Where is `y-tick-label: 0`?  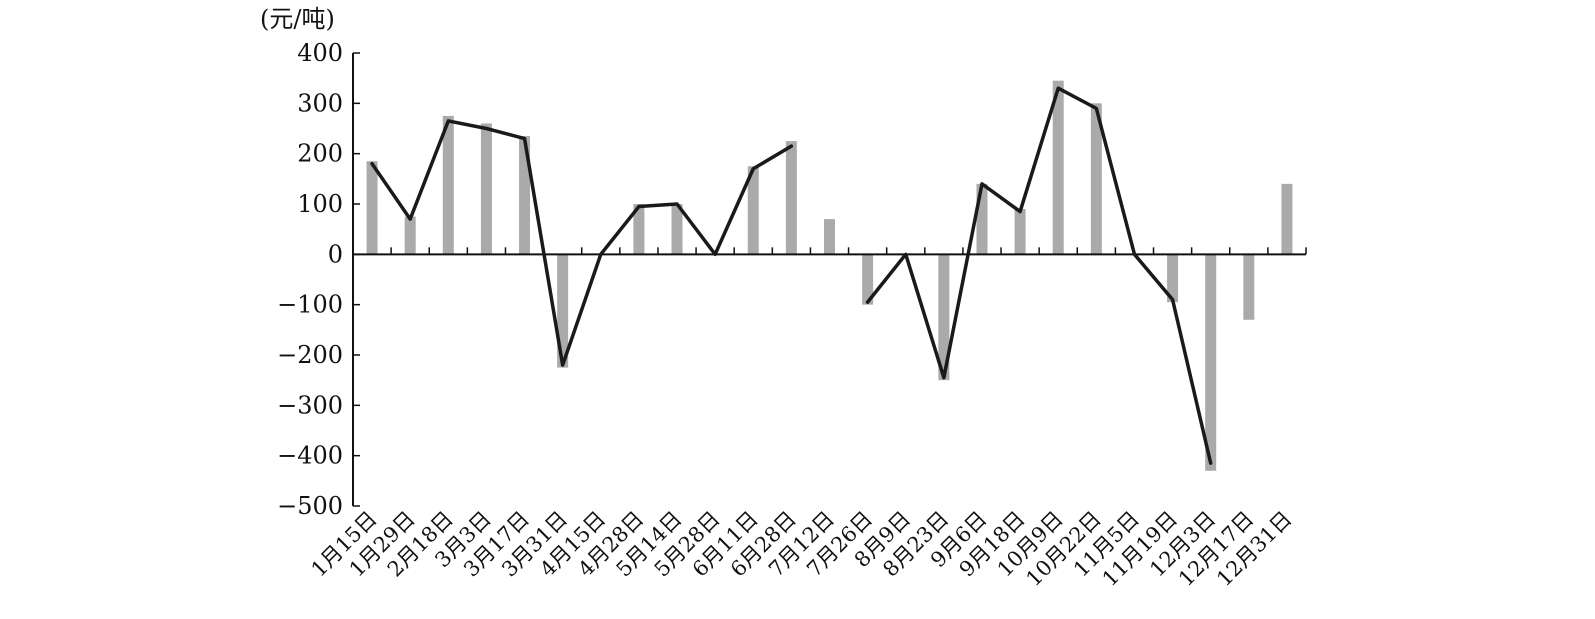 y-tick-label: 0 is located at coordinates (335, 254).